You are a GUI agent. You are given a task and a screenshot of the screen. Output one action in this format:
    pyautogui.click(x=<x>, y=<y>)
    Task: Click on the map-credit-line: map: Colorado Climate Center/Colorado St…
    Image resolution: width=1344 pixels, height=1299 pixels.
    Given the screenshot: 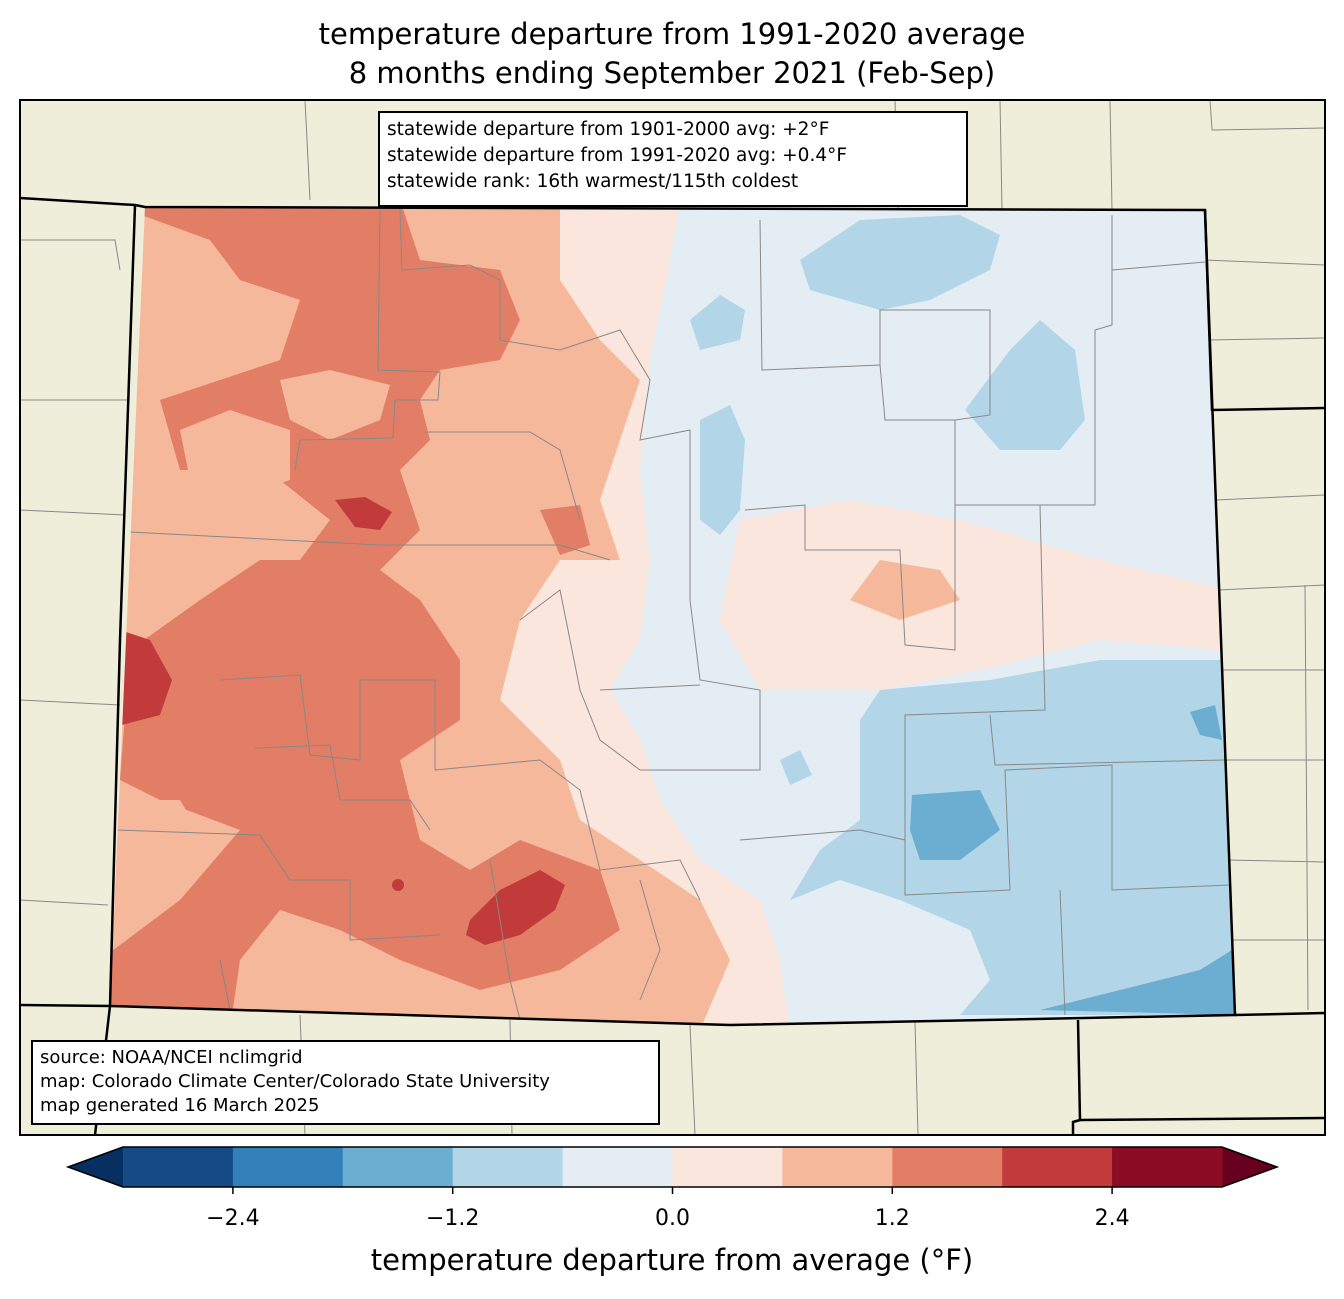 What is the action you would take?
    pyautogui.click(x=295, y=1081)
    